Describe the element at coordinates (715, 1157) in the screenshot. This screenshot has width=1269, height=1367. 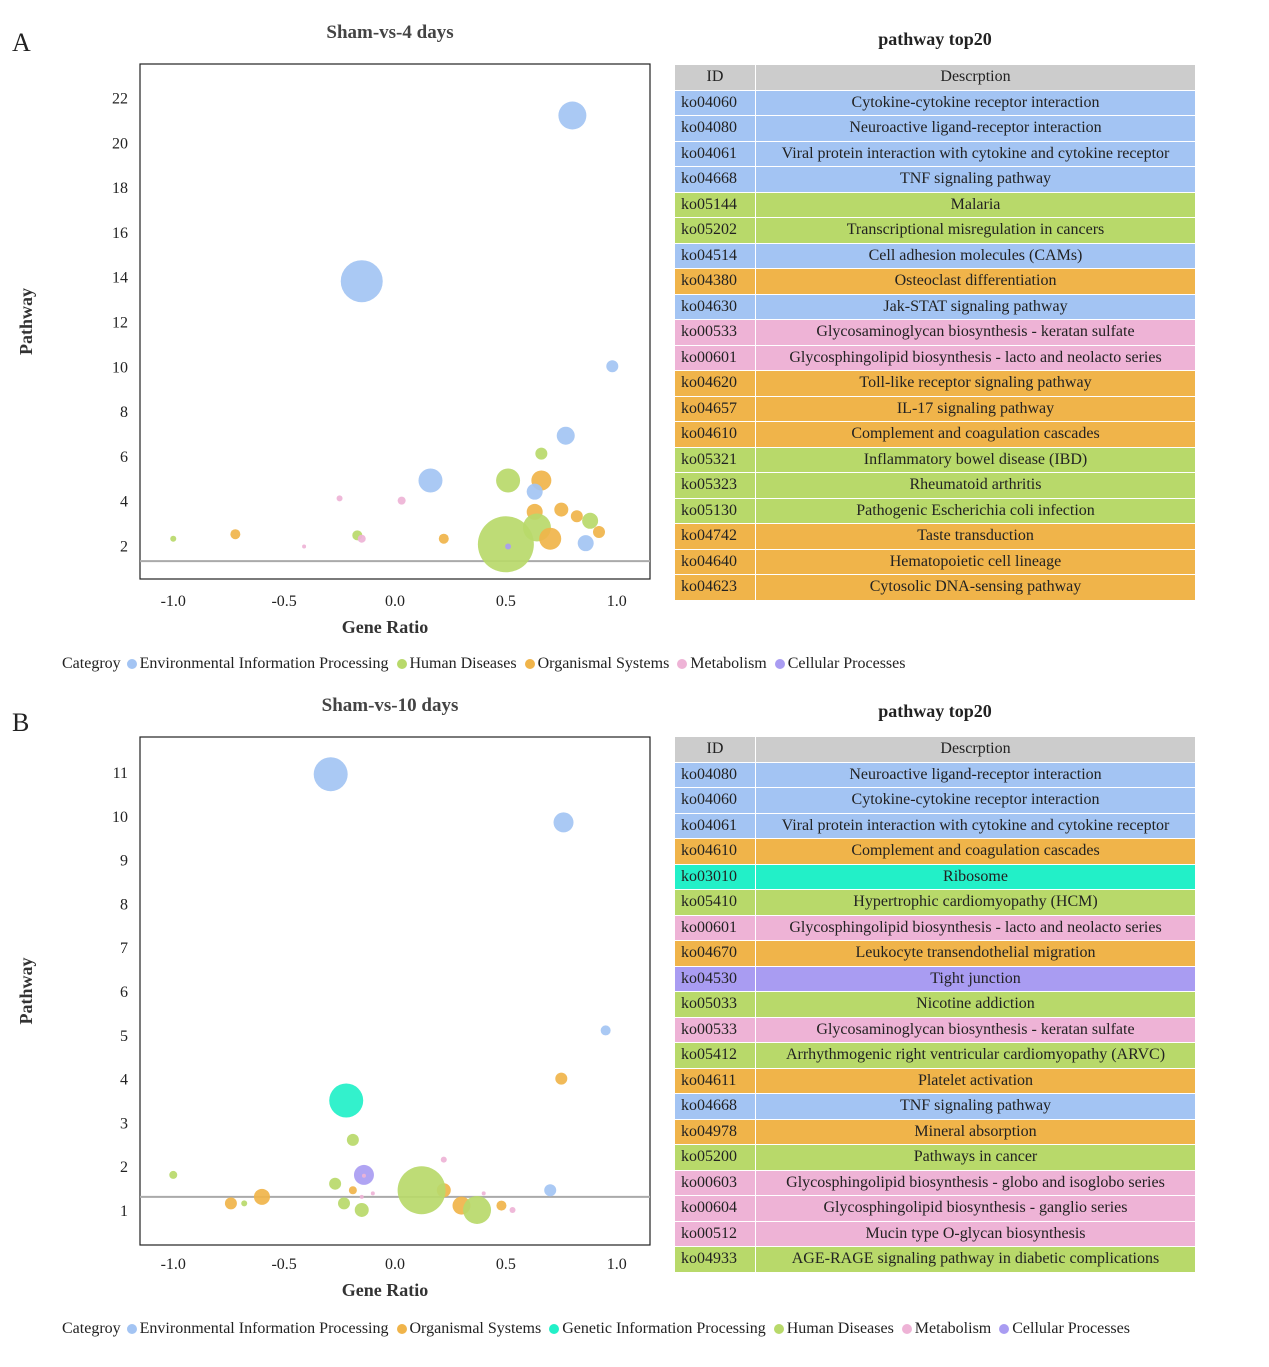
I see `pathway-id: ko05200` at that location.